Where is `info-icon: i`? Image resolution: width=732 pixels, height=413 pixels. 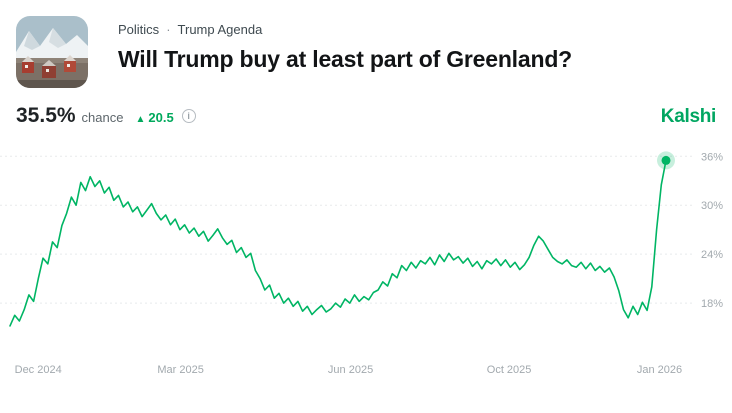
info-icon: i is located at coordinates (188, 116).